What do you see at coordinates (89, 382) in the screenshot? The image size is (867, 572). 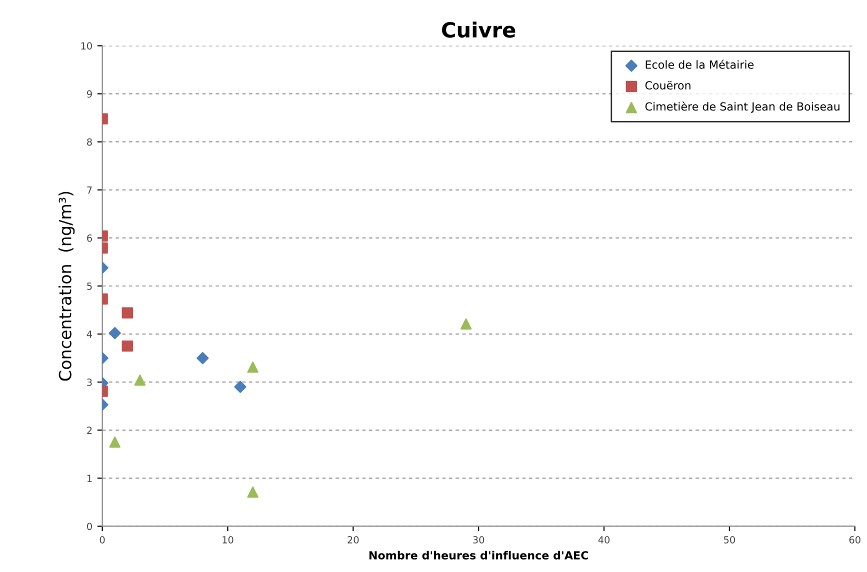 I see `y-tick-label: 3` at bounding box center [89, 382].